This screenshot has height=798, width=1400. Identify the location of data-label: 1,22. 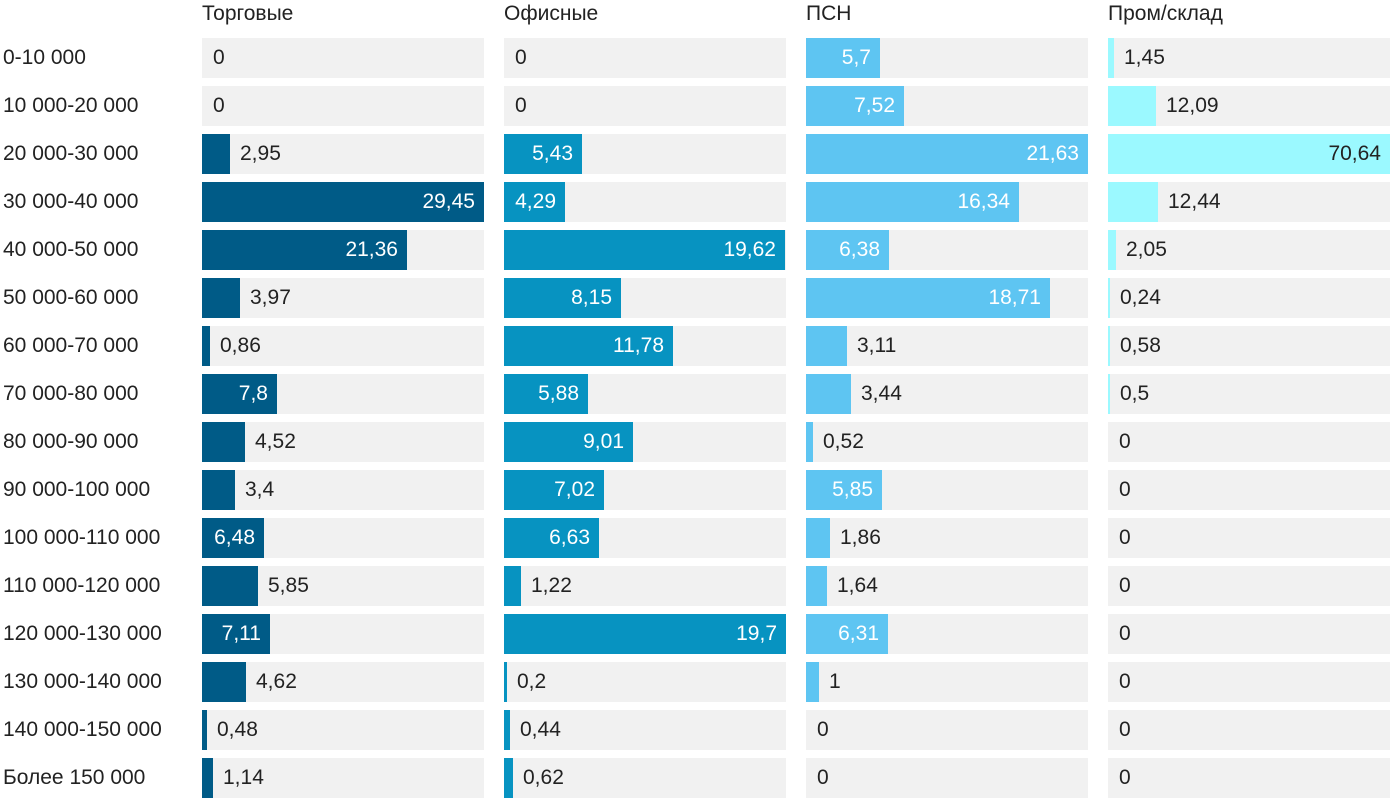
(551, 585).